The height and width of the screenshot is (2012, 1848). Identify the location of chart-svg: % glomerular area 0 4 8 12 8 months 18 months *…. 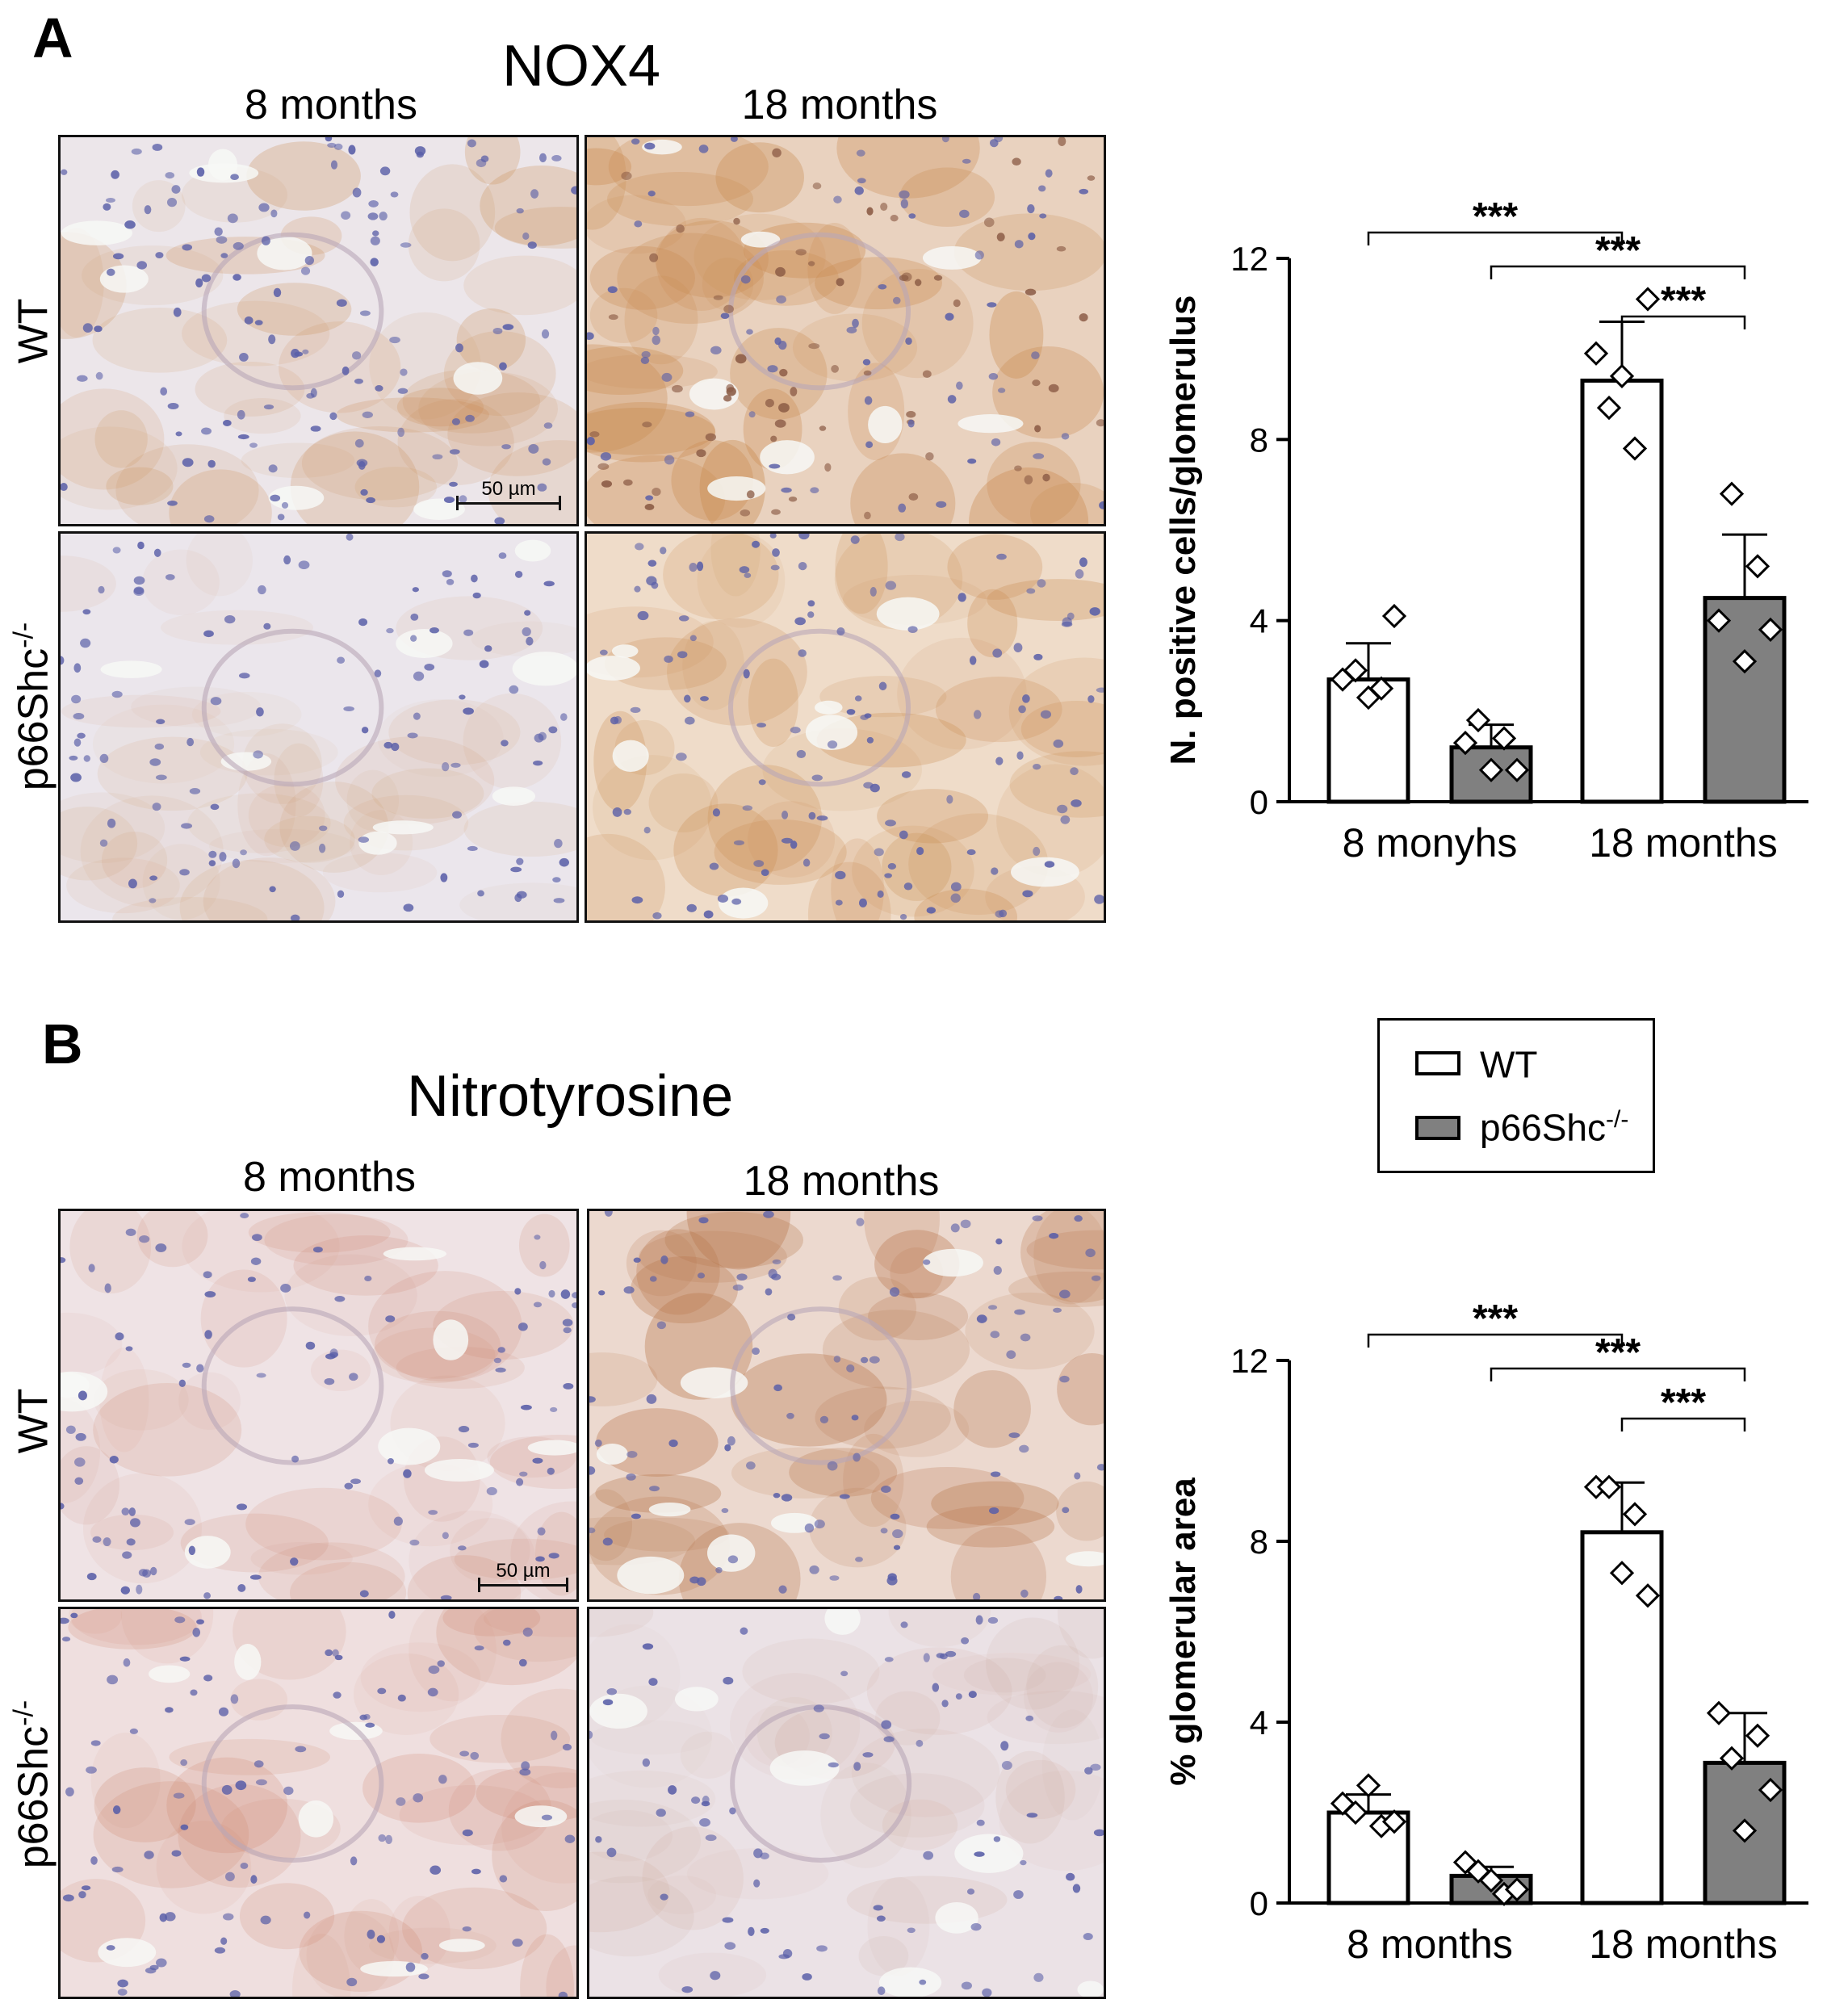
(1485, 1632).